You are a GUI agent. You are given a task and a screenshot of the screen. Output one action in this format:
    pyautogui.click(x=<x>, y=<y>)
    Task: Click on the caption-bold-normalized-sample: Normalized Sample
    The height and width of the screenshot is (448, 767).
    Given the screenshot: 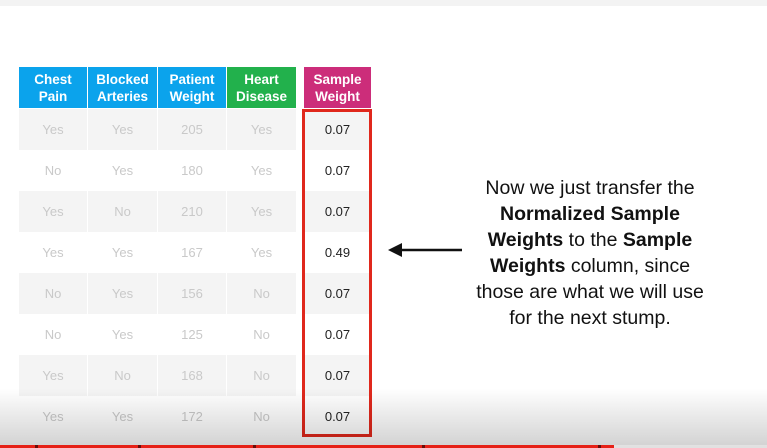 What is the action you would take?
    pyautogui.click(x=590, y=214)
    